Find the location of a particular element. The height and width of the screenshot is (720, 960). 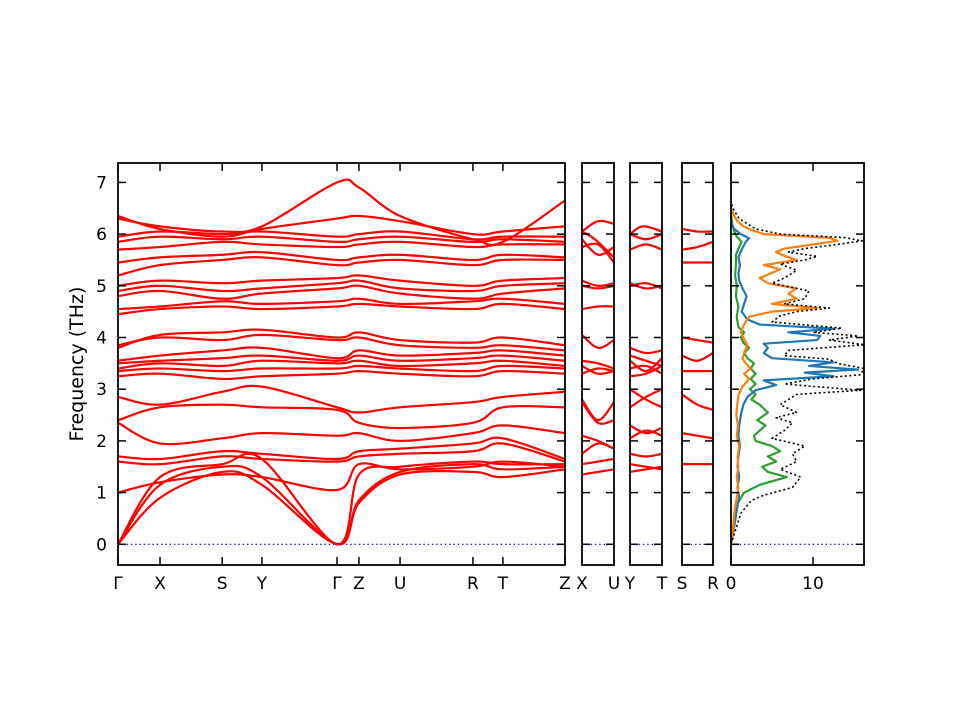

phonon-bands-xu is located at coordinates (598, 347).